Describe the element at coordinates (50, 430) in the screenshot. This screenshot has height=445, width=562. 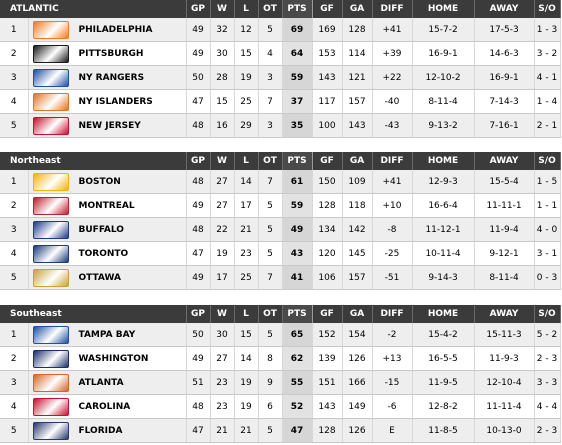
I see `florida-panthers-logo` at that location.